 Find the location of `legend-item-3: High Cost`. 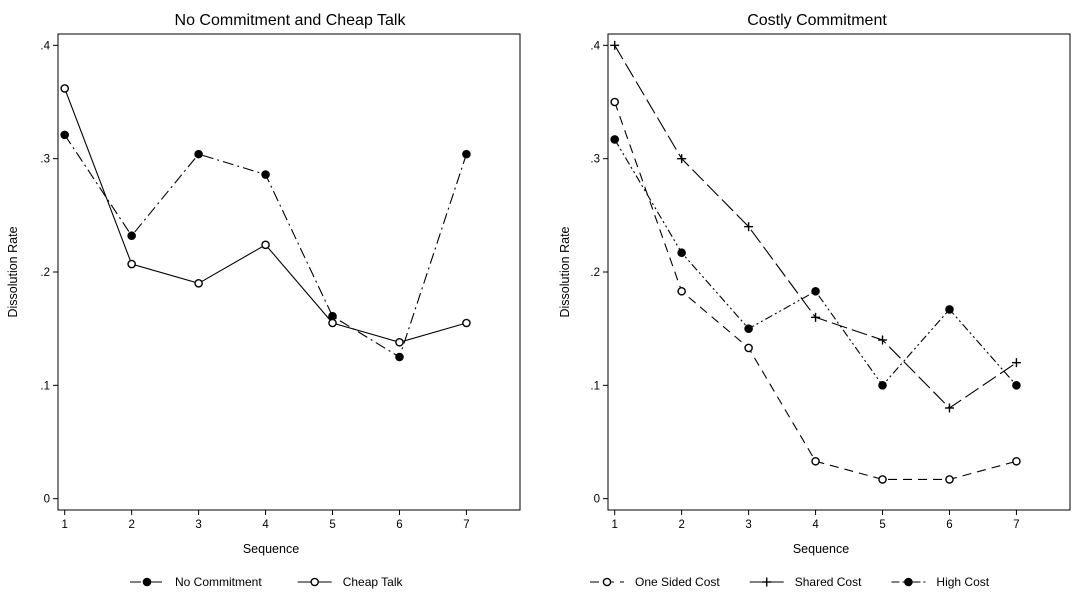

legend-item-3: High Cost is located at coordinates (940, 582).